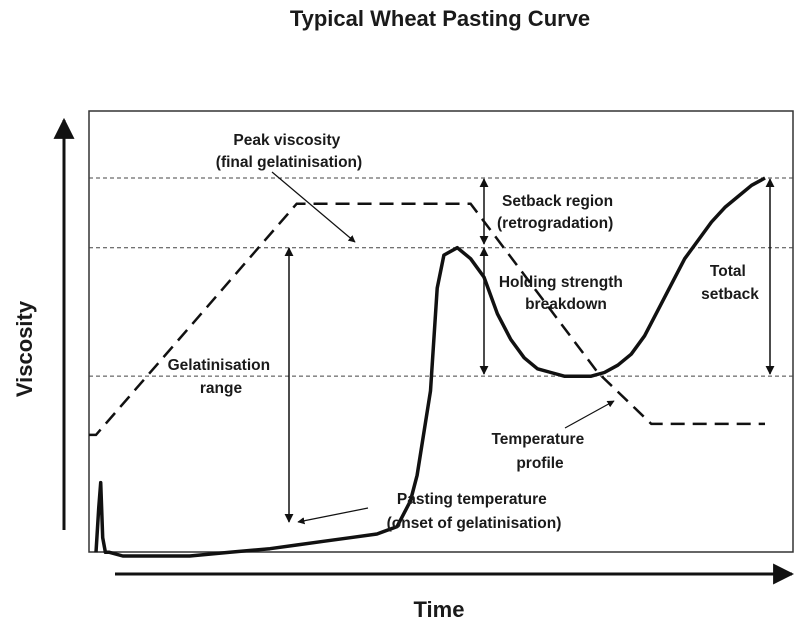  What do you see at coordinates (563, 293) in the screenshot?
I see `holding-strength-label: Holding strength breakdown` at bounding box center [563, 293].